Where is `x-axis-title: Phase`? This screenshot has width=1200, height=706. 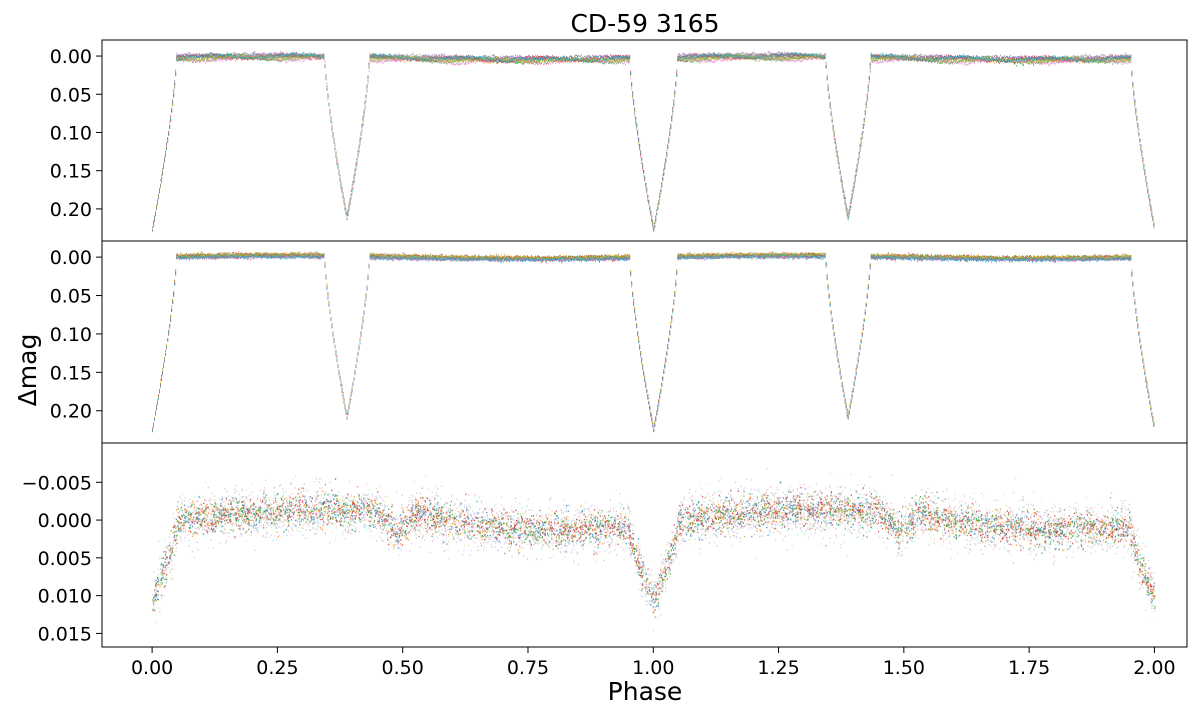
x-axis-title: Phase is located at coordinates (645, 691).